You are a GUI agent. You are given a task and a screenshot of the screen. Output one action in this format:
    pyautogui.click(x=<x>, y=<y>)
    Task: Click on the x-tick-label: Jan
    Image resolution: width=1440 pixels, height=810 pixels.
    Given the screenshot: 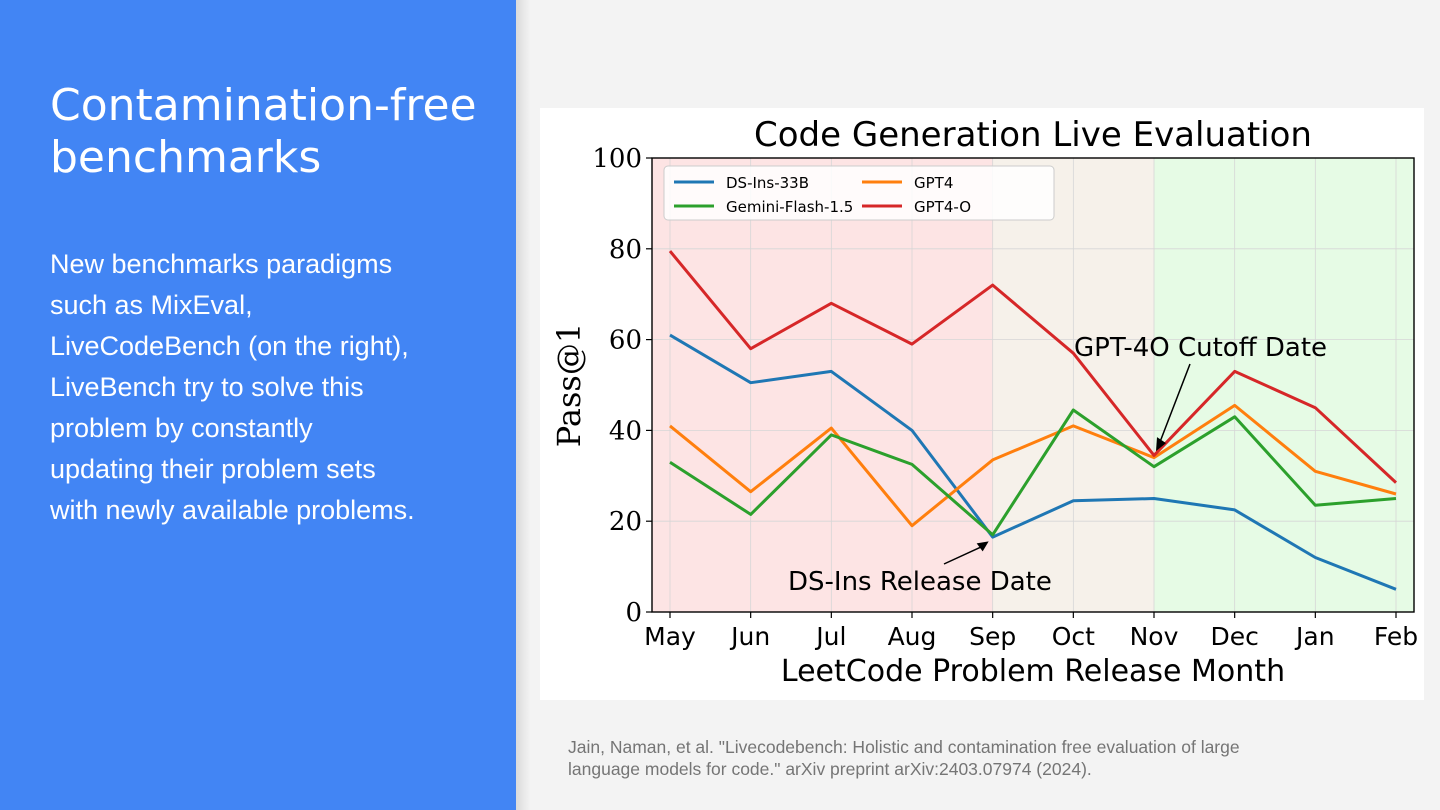 What is the action you would take?
    pyautogui.click(x=1314, y=636)
    